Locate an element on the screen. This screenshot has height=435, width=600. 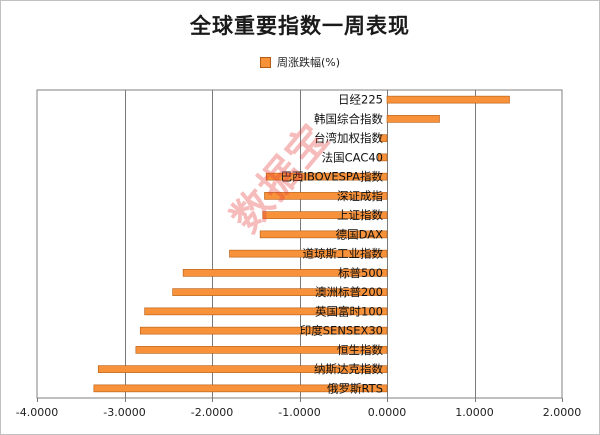
category-label: 澳洲标普200 is located at coordinates (349, 292).